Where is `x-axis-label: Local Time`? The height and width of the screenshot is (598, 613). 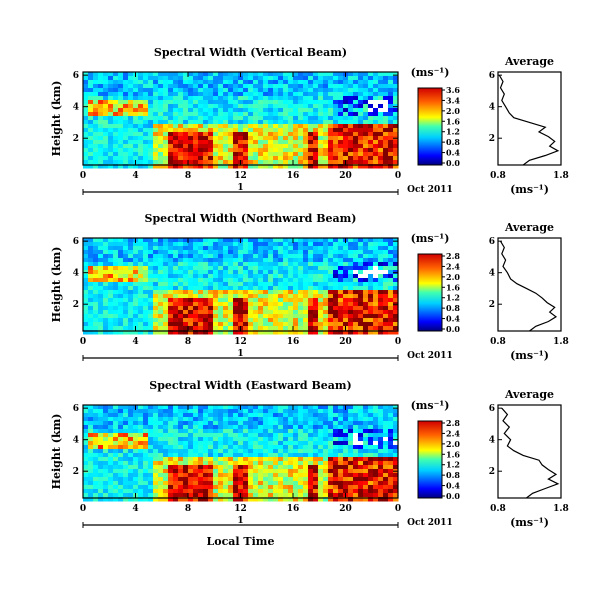
x-axis-label: Local Time is located at coordinates (241, 541).